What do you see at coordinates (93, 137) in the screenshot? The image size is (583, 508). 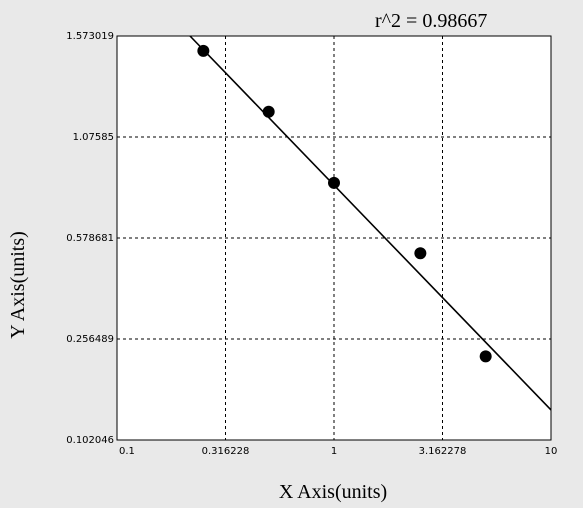 I see `y-tick-label: 1.07585` at bounding box center [93, 137].